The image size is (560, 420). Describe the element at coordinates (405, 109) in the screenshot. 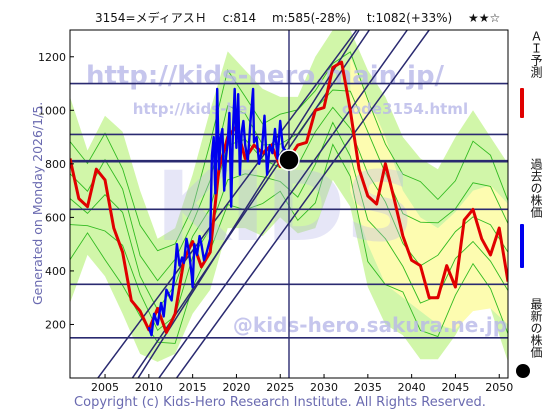

I see `watermark-url-mid-right: code3154.html` at that location.